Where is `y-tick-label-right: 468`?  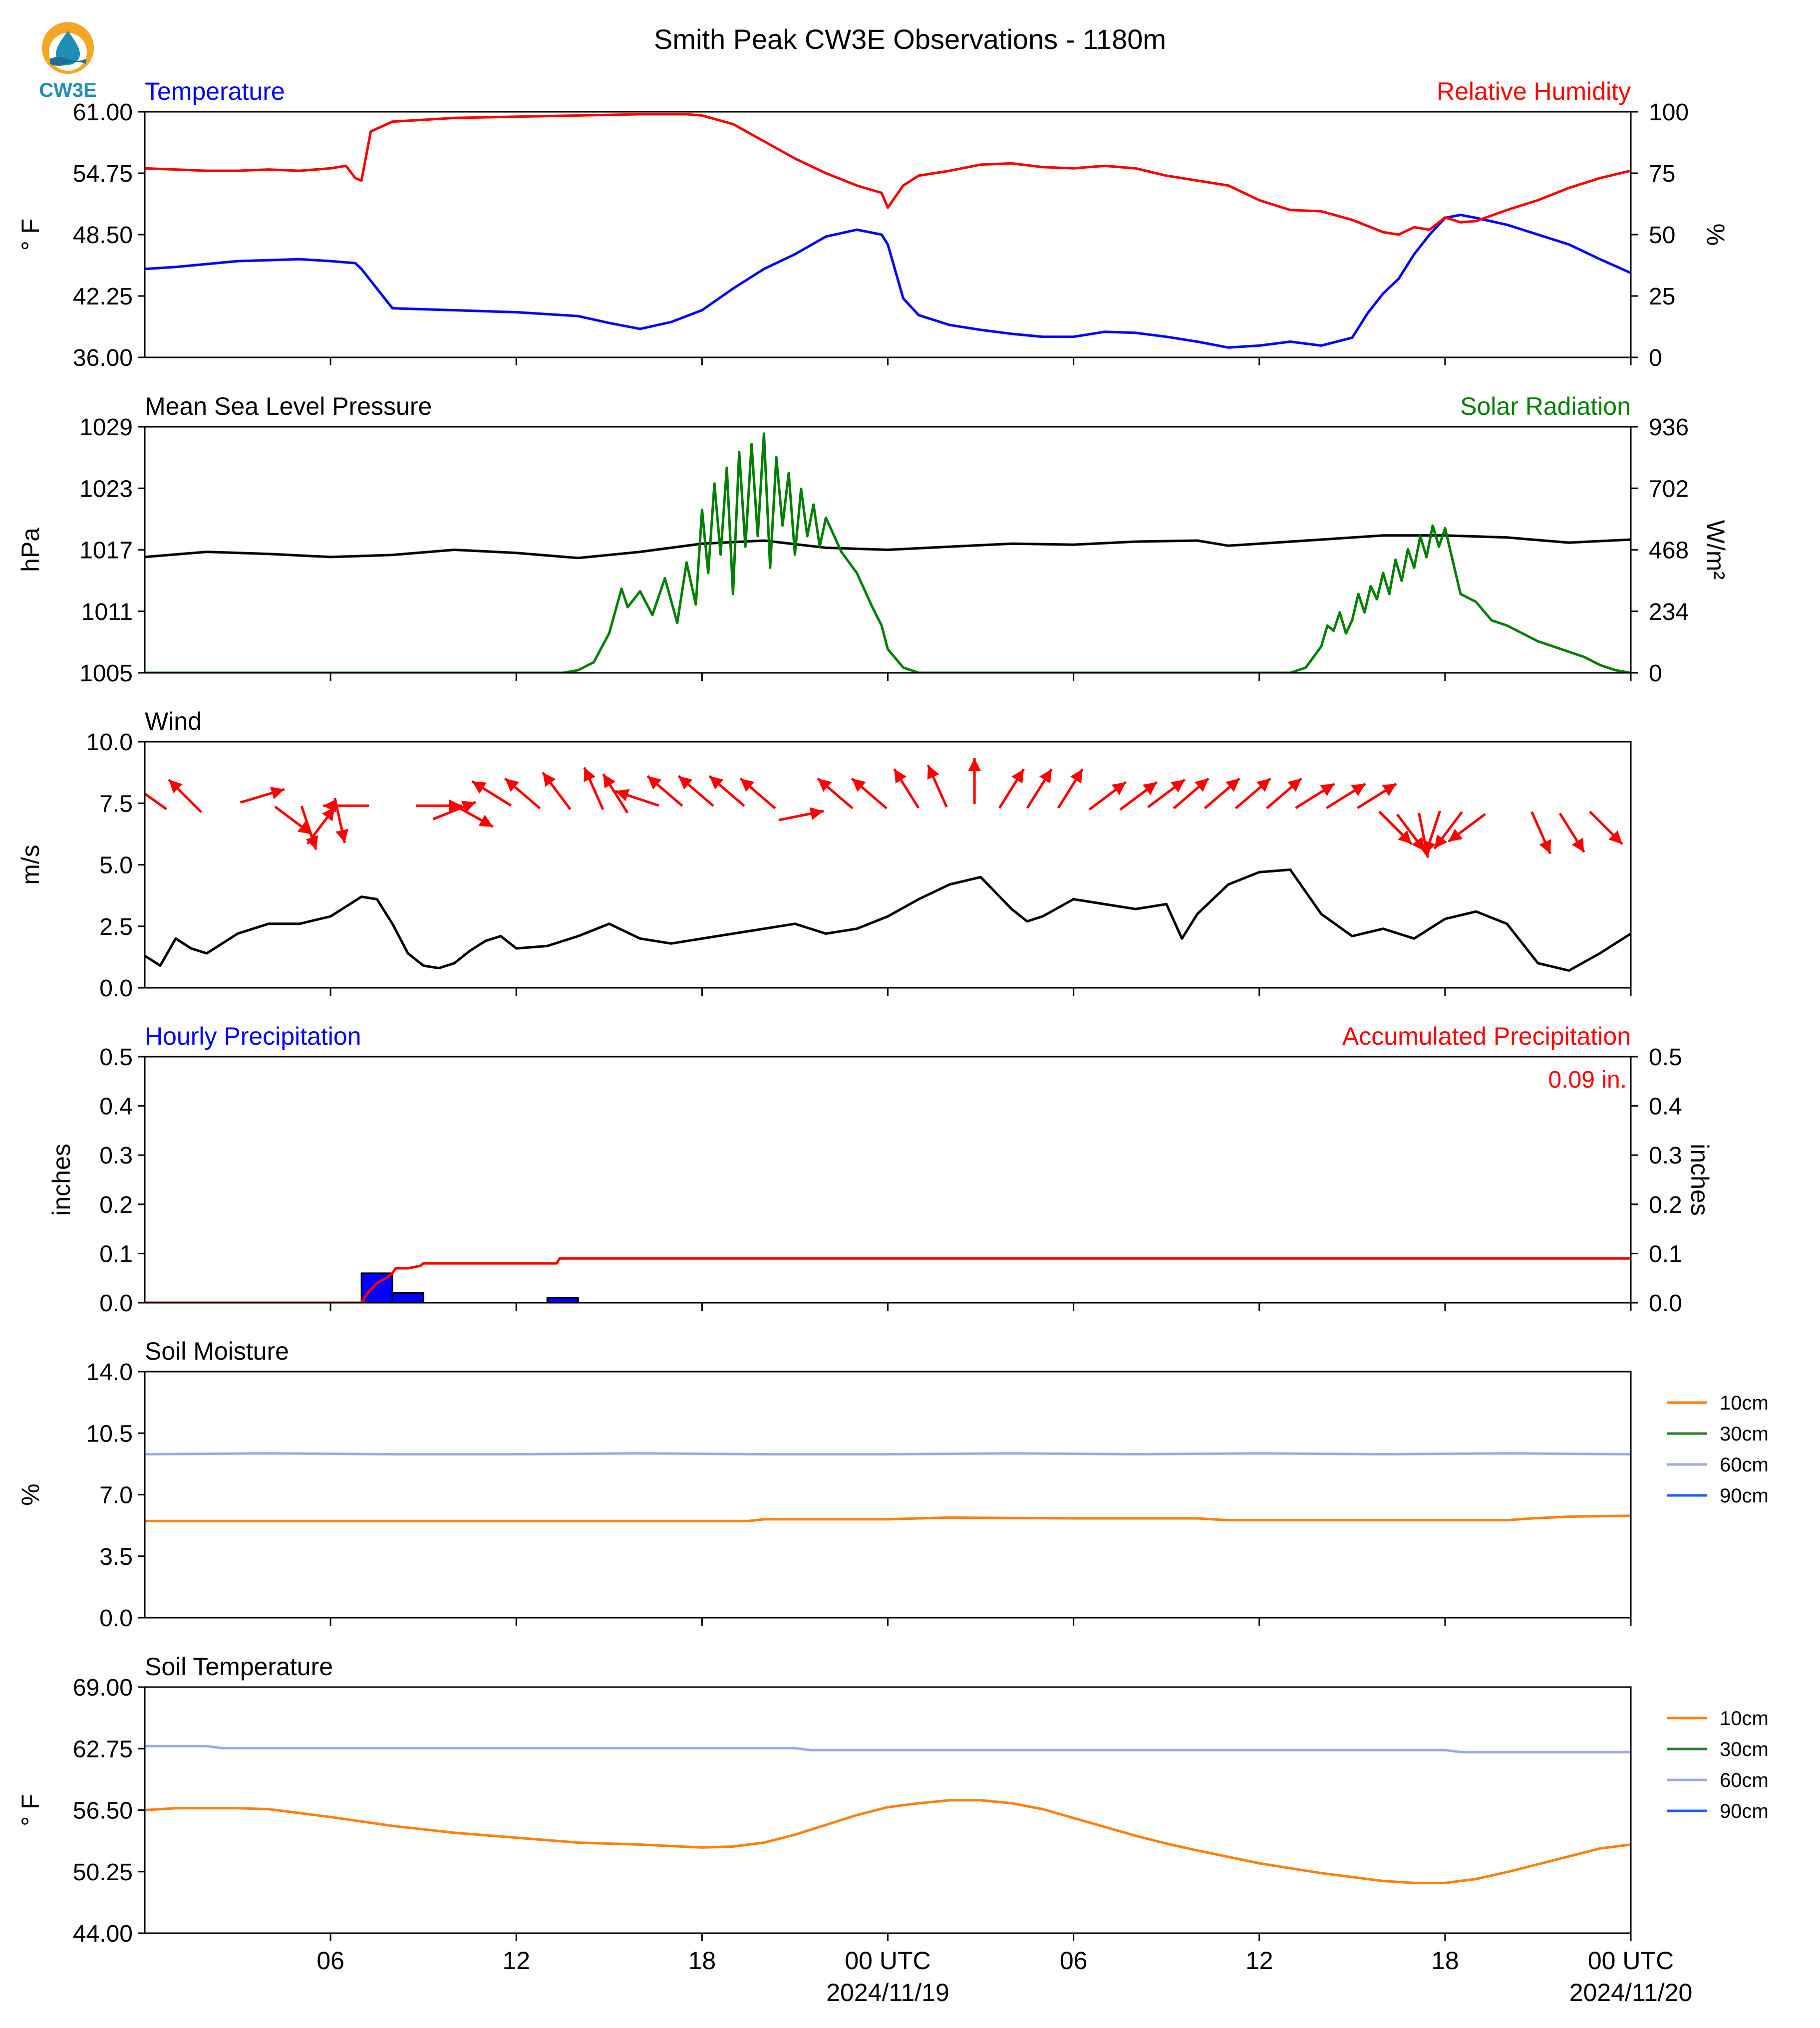 y-tick-label-right: 468 is located at coordinates (1669, 551).